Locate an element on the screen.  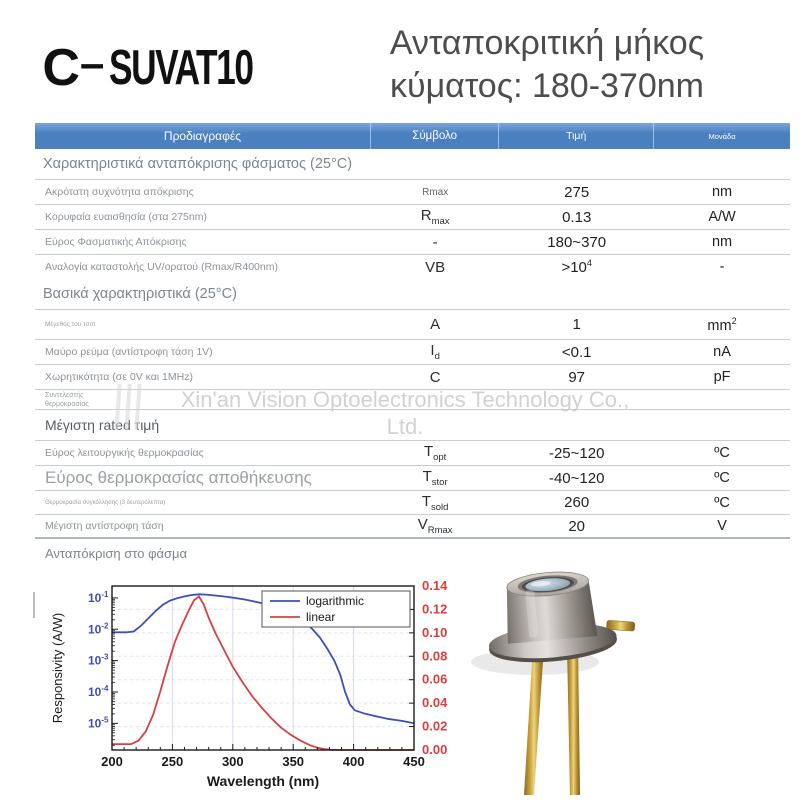
spec-symbol: VB is located at coordinates (435, 267).